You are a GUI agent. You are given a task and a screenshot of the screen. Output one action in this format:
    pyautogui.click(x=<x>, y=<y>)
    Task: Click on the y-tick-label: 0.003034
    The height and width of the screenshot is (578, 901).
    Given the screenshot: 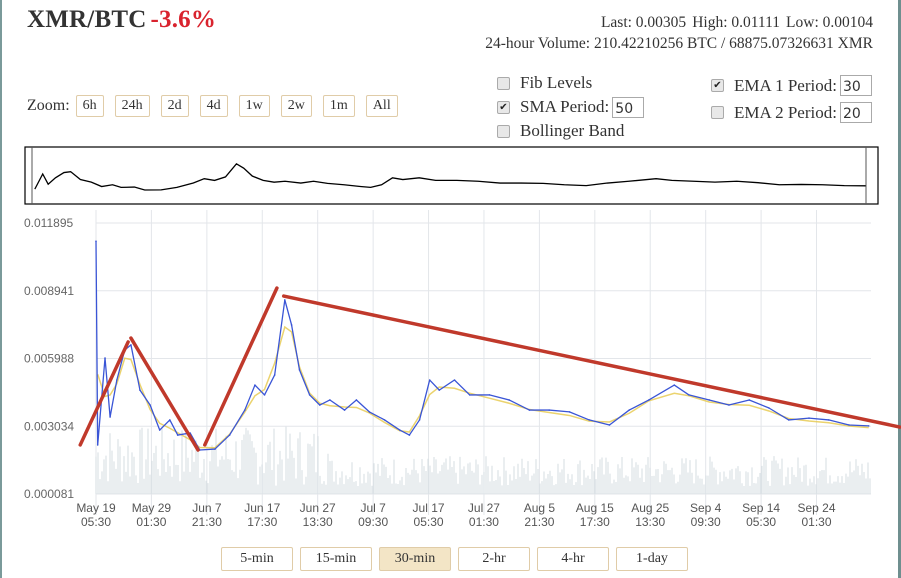 What is the action you would take?
    pyautogui.click(x=49, y=426)
    